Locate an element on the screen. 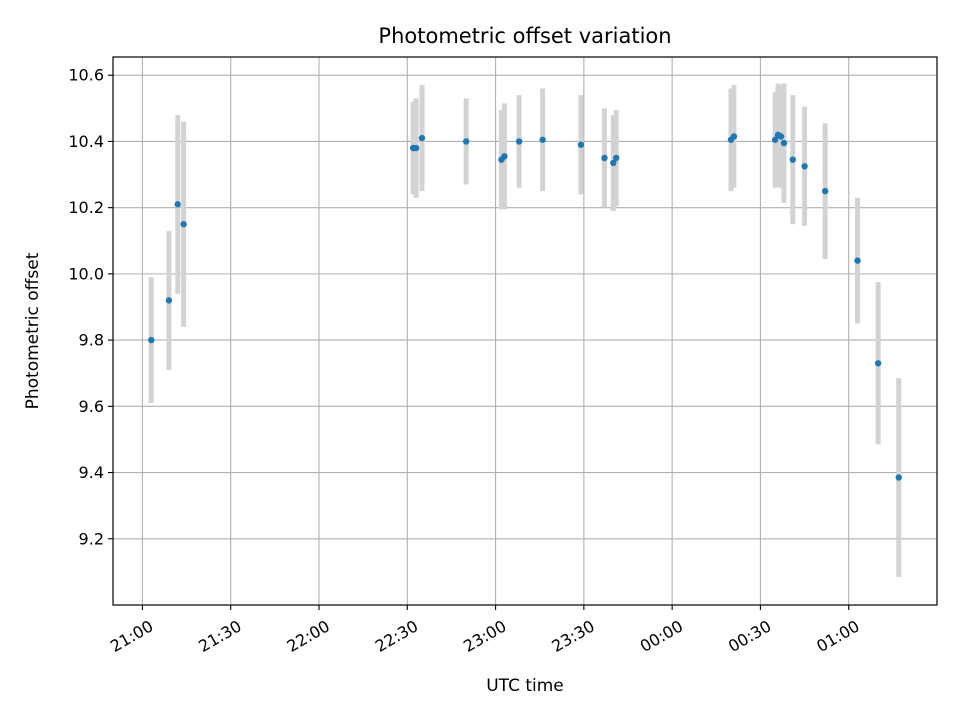  y-axis-ticks: 9.2 9.4 9.6 9.8 10.0 10.2 10.4 10.6 is located at coordinates (90, 307).